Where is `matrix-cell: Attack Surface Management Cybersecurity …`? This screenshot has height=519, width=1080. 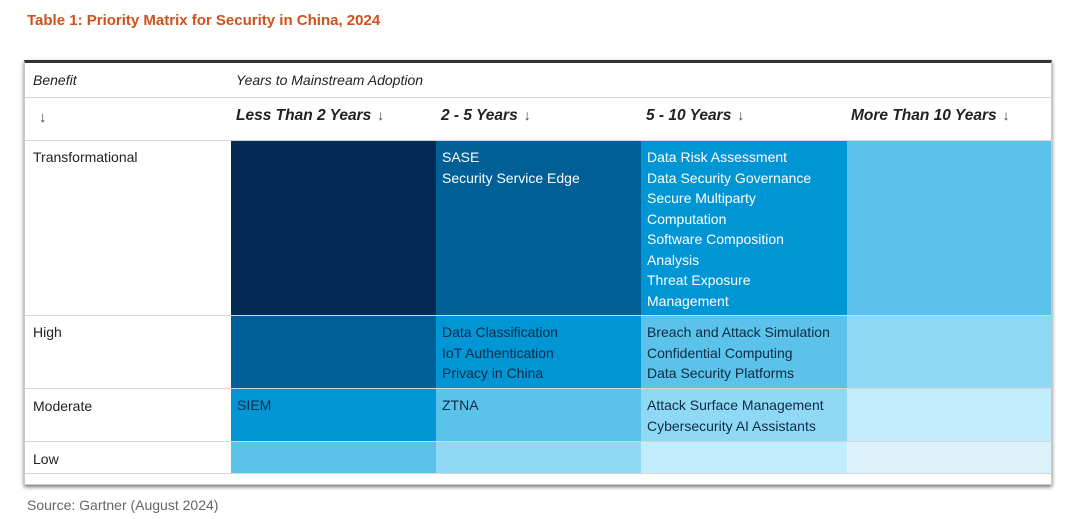
matrix-cell: Attack Surface Management Cybersecurity … is located at coordinates (744, 415).